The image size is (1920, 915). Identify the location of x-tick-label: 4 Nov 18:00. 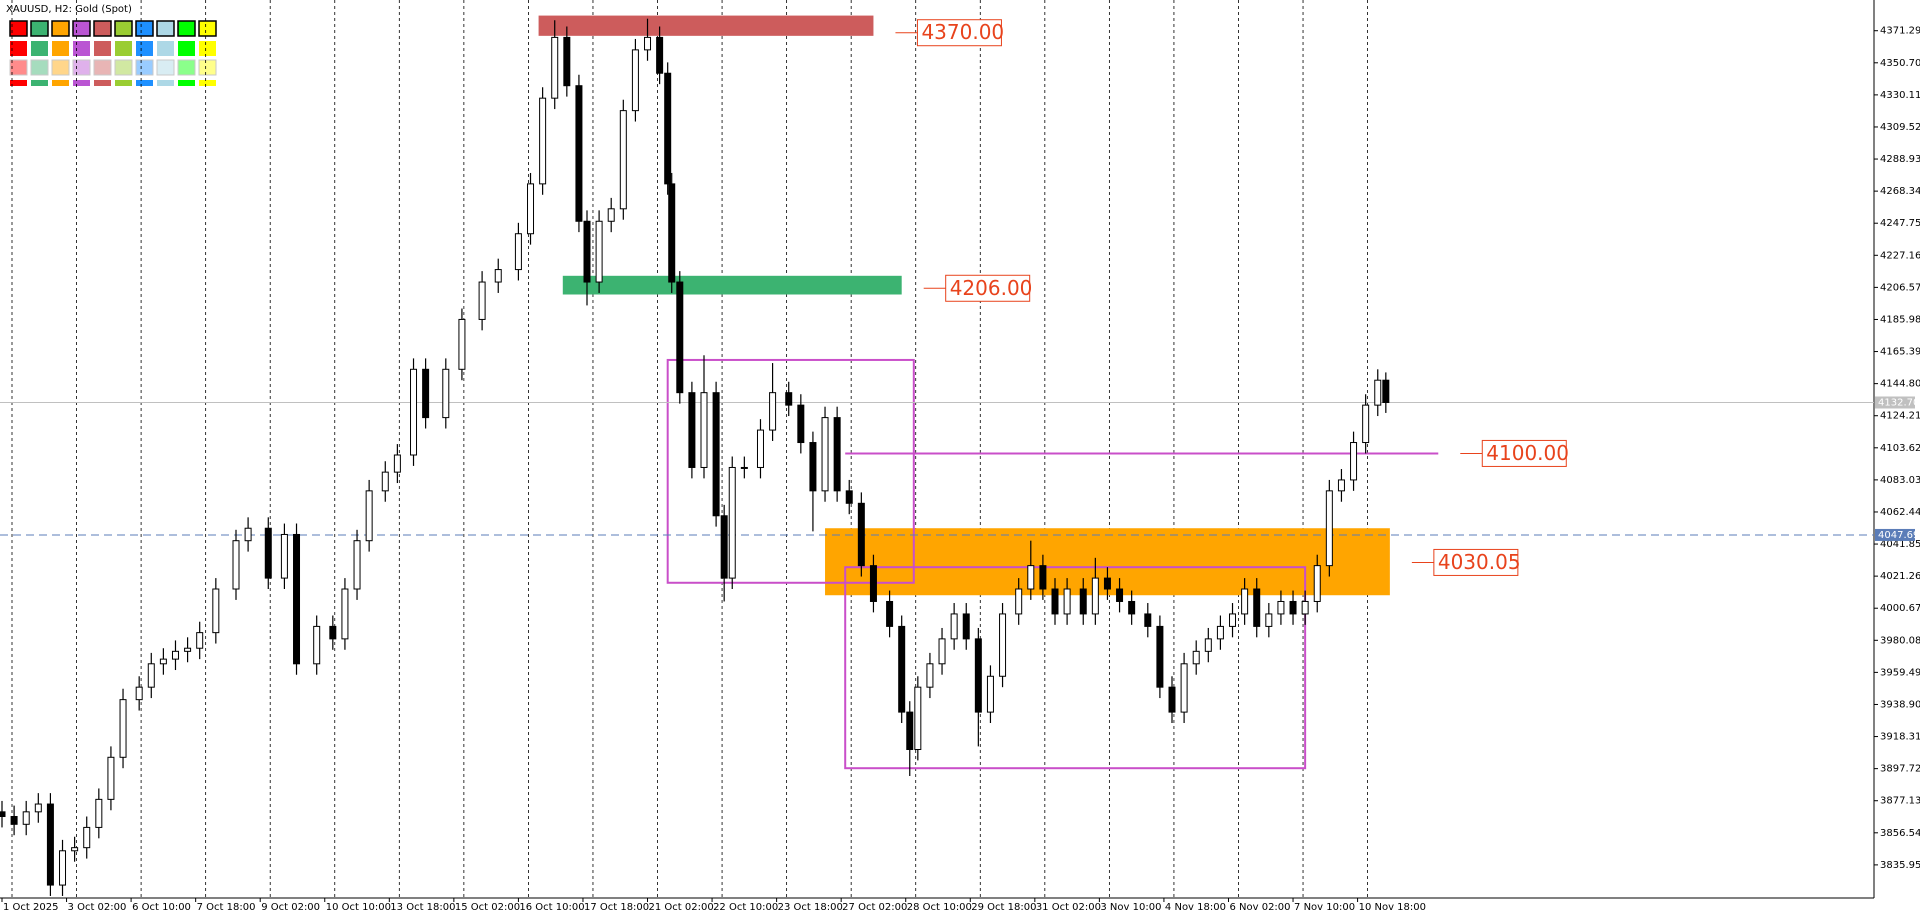
(1195, 907).